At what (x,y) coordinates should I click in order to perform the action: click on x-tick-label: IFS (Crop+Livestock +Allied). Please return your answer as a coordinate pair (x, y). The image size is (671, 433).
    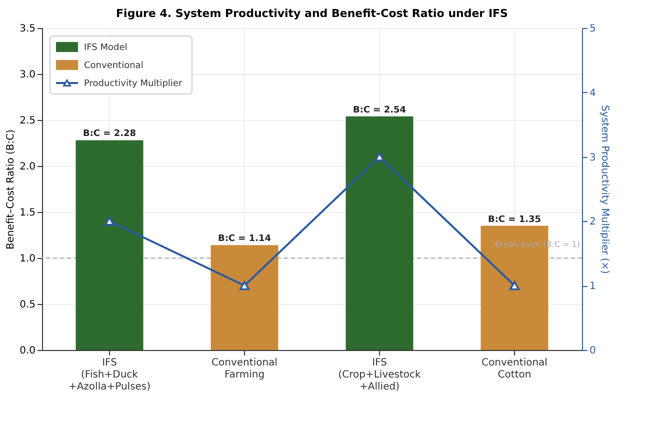
    Looking at the image, I should click on (379, 375).